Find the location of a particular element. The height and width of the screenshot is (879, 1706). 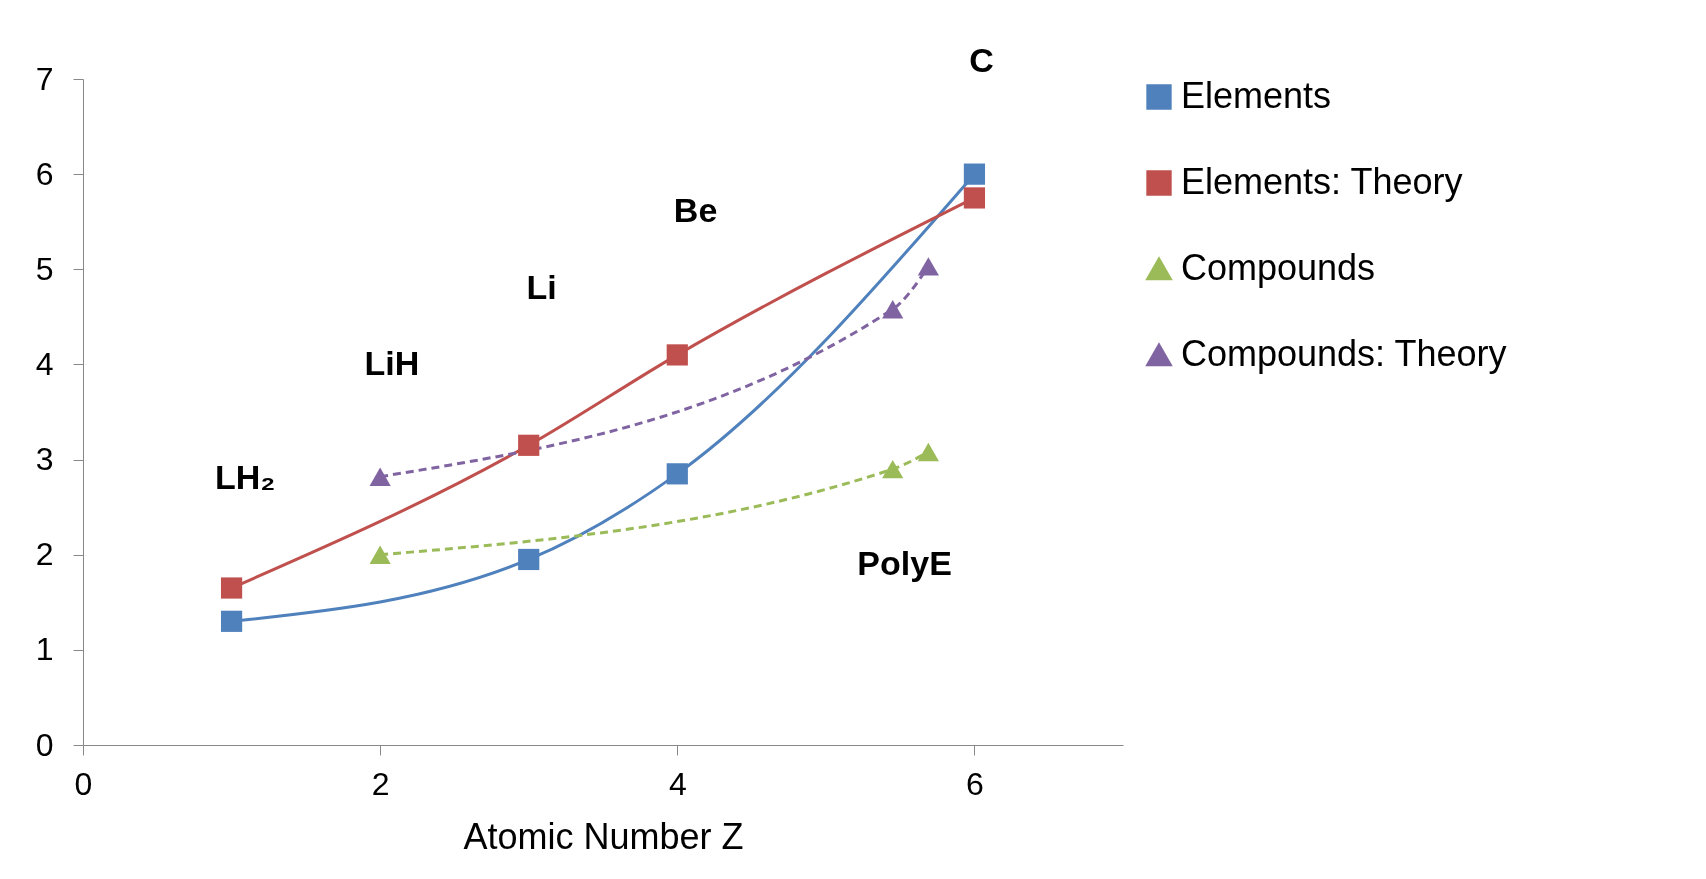

annotation: Li is located at coordinates (541, 286).